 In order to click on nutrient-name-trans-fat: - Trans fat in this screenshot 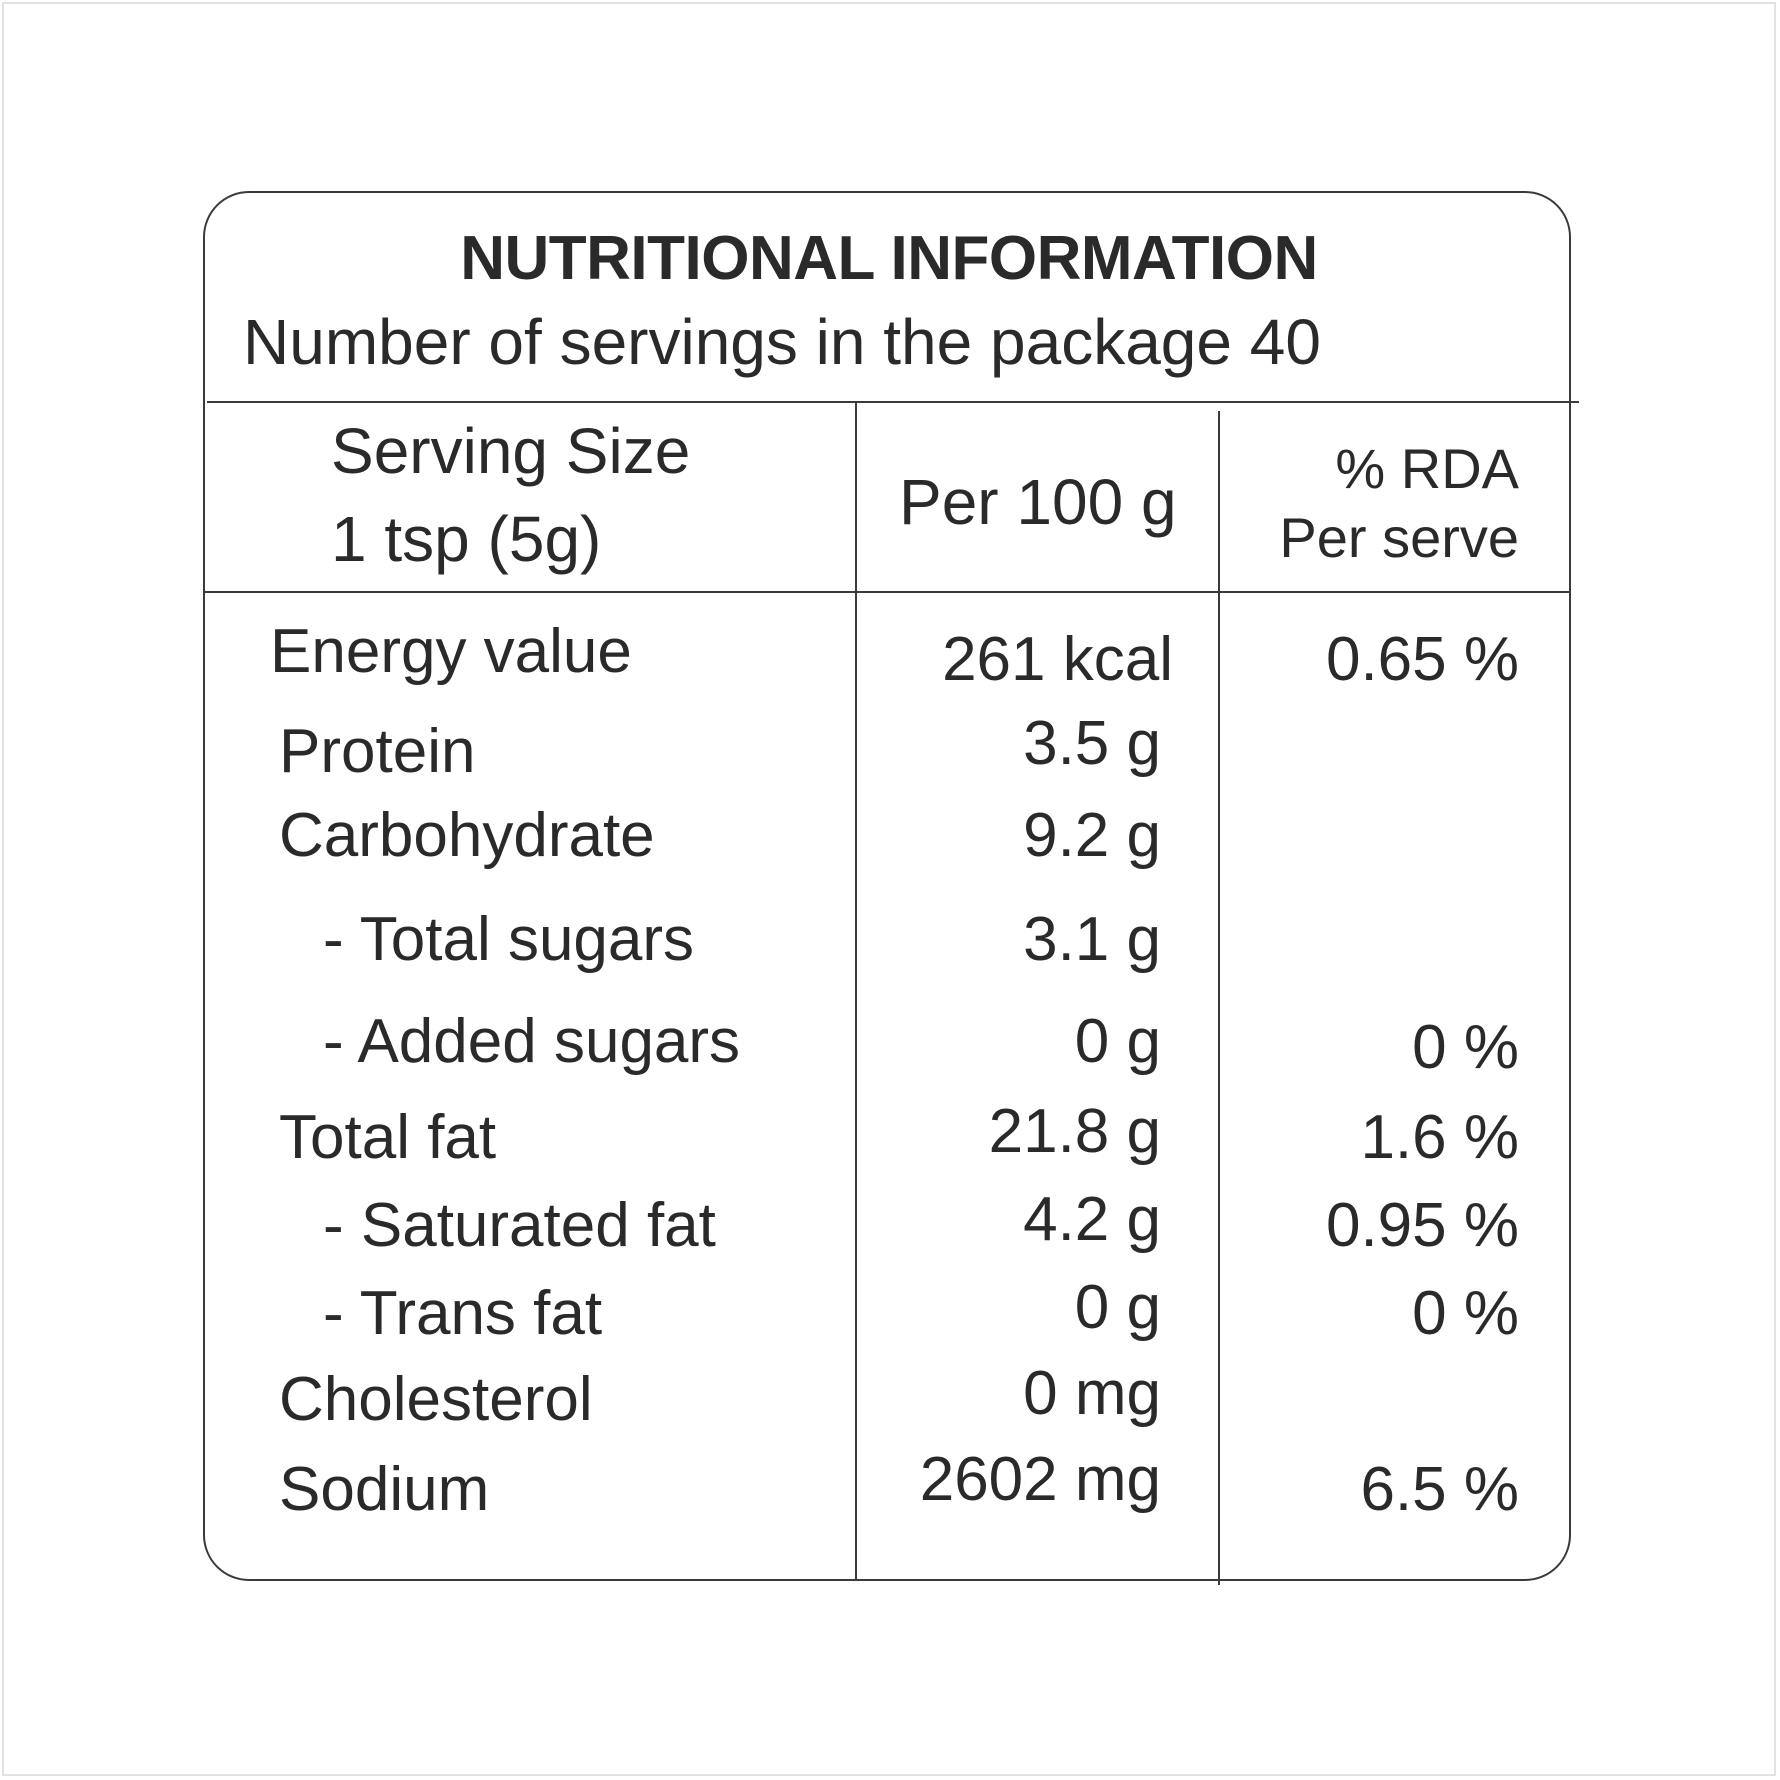, I will do `click(463, 1313)`.